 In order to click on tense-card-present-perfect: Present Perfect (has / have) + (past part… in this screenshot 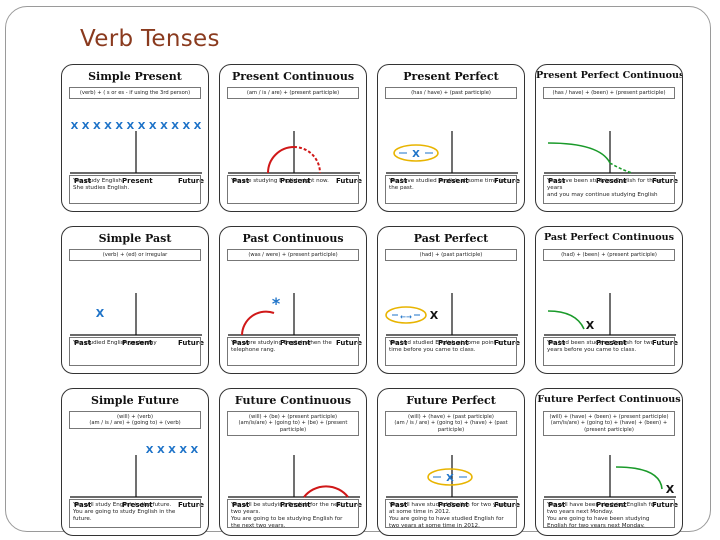, I will do `click(451, 138)`.